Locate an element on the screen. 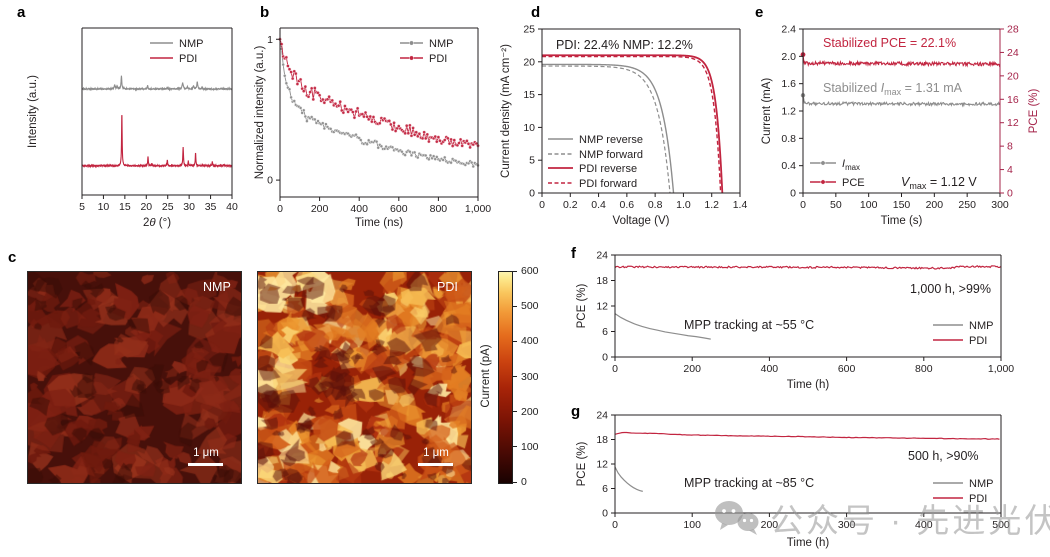  svg-text: Intensity (a.u.) is located at coordinates (33, 111).